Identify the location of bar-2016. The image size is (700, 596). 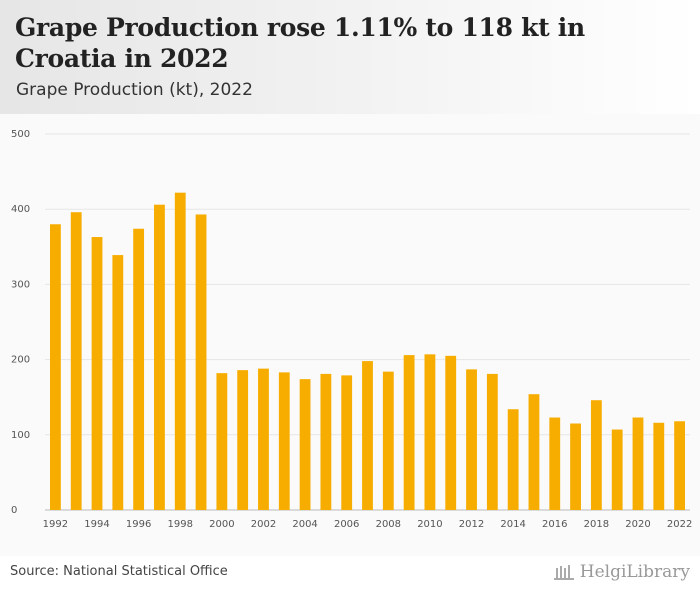
(555, 463).